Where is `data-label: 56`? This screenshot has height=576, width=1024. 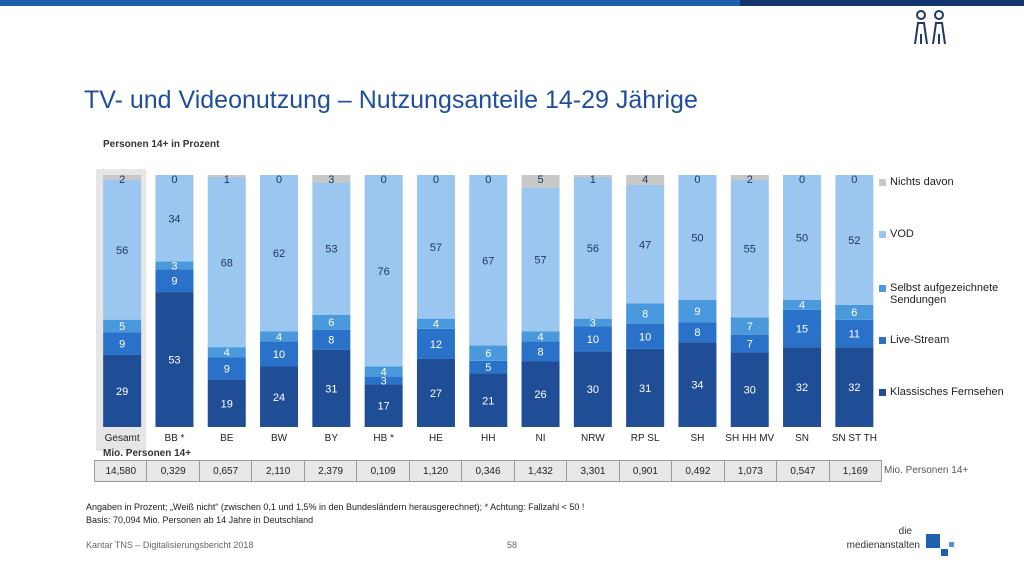 data-label: 56 is located at coordinates (122, 251).